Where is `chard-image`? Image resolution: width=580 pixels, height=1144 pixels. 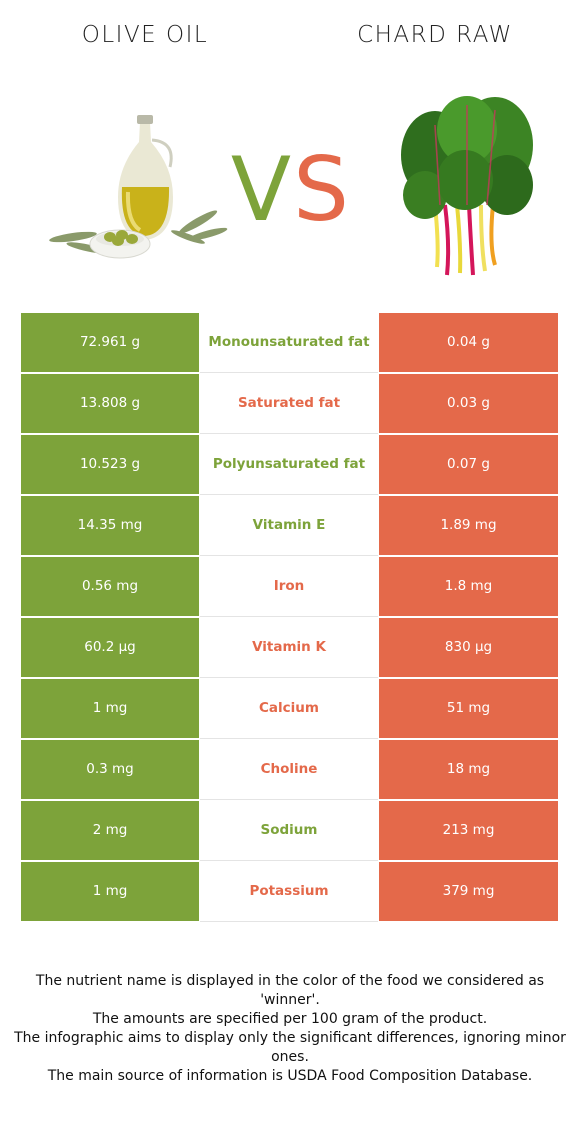 chard-image is located at coordinates (467, 186).